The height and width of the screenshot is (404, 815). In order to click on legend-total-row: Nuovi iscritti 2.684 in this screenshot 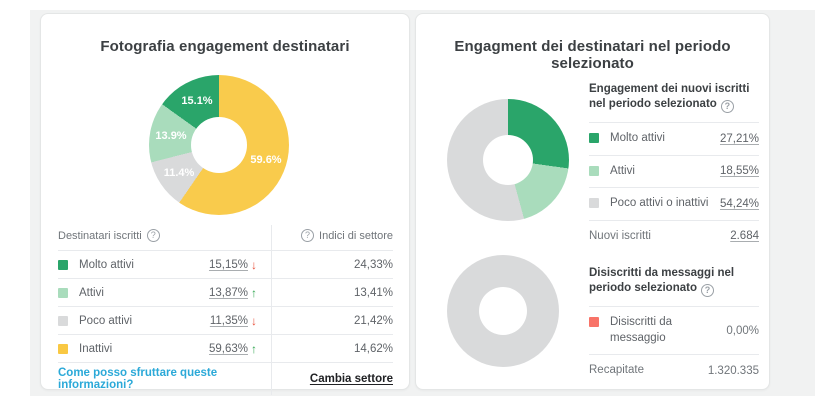, I will do `click(674, 236)`.